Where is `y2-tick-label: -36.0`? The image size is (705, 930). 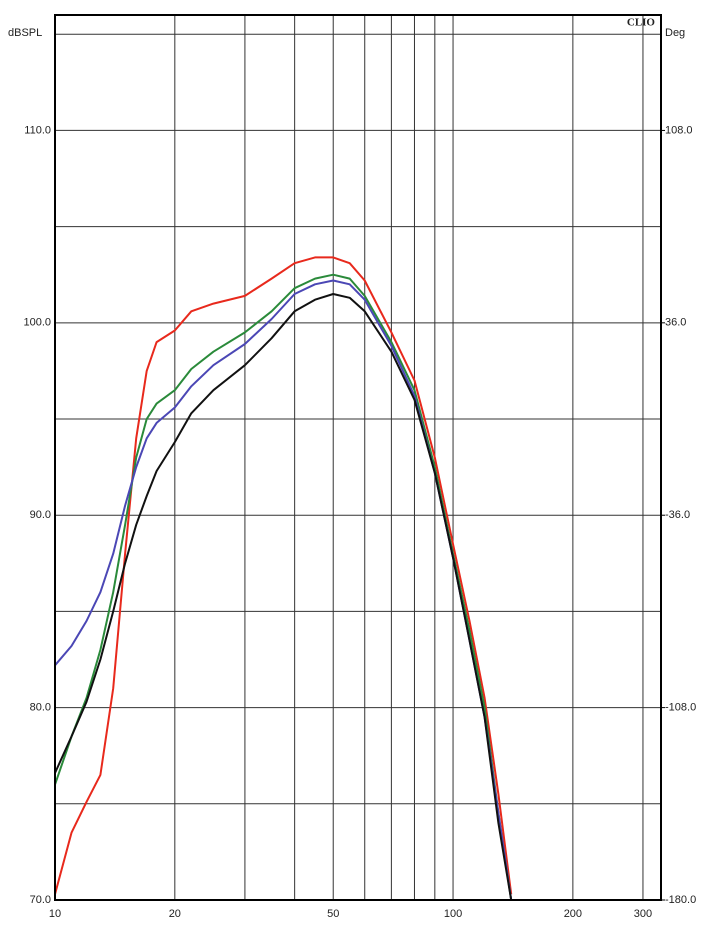 y2-tick-label: -36.0 is located at coordinates (677, 515).